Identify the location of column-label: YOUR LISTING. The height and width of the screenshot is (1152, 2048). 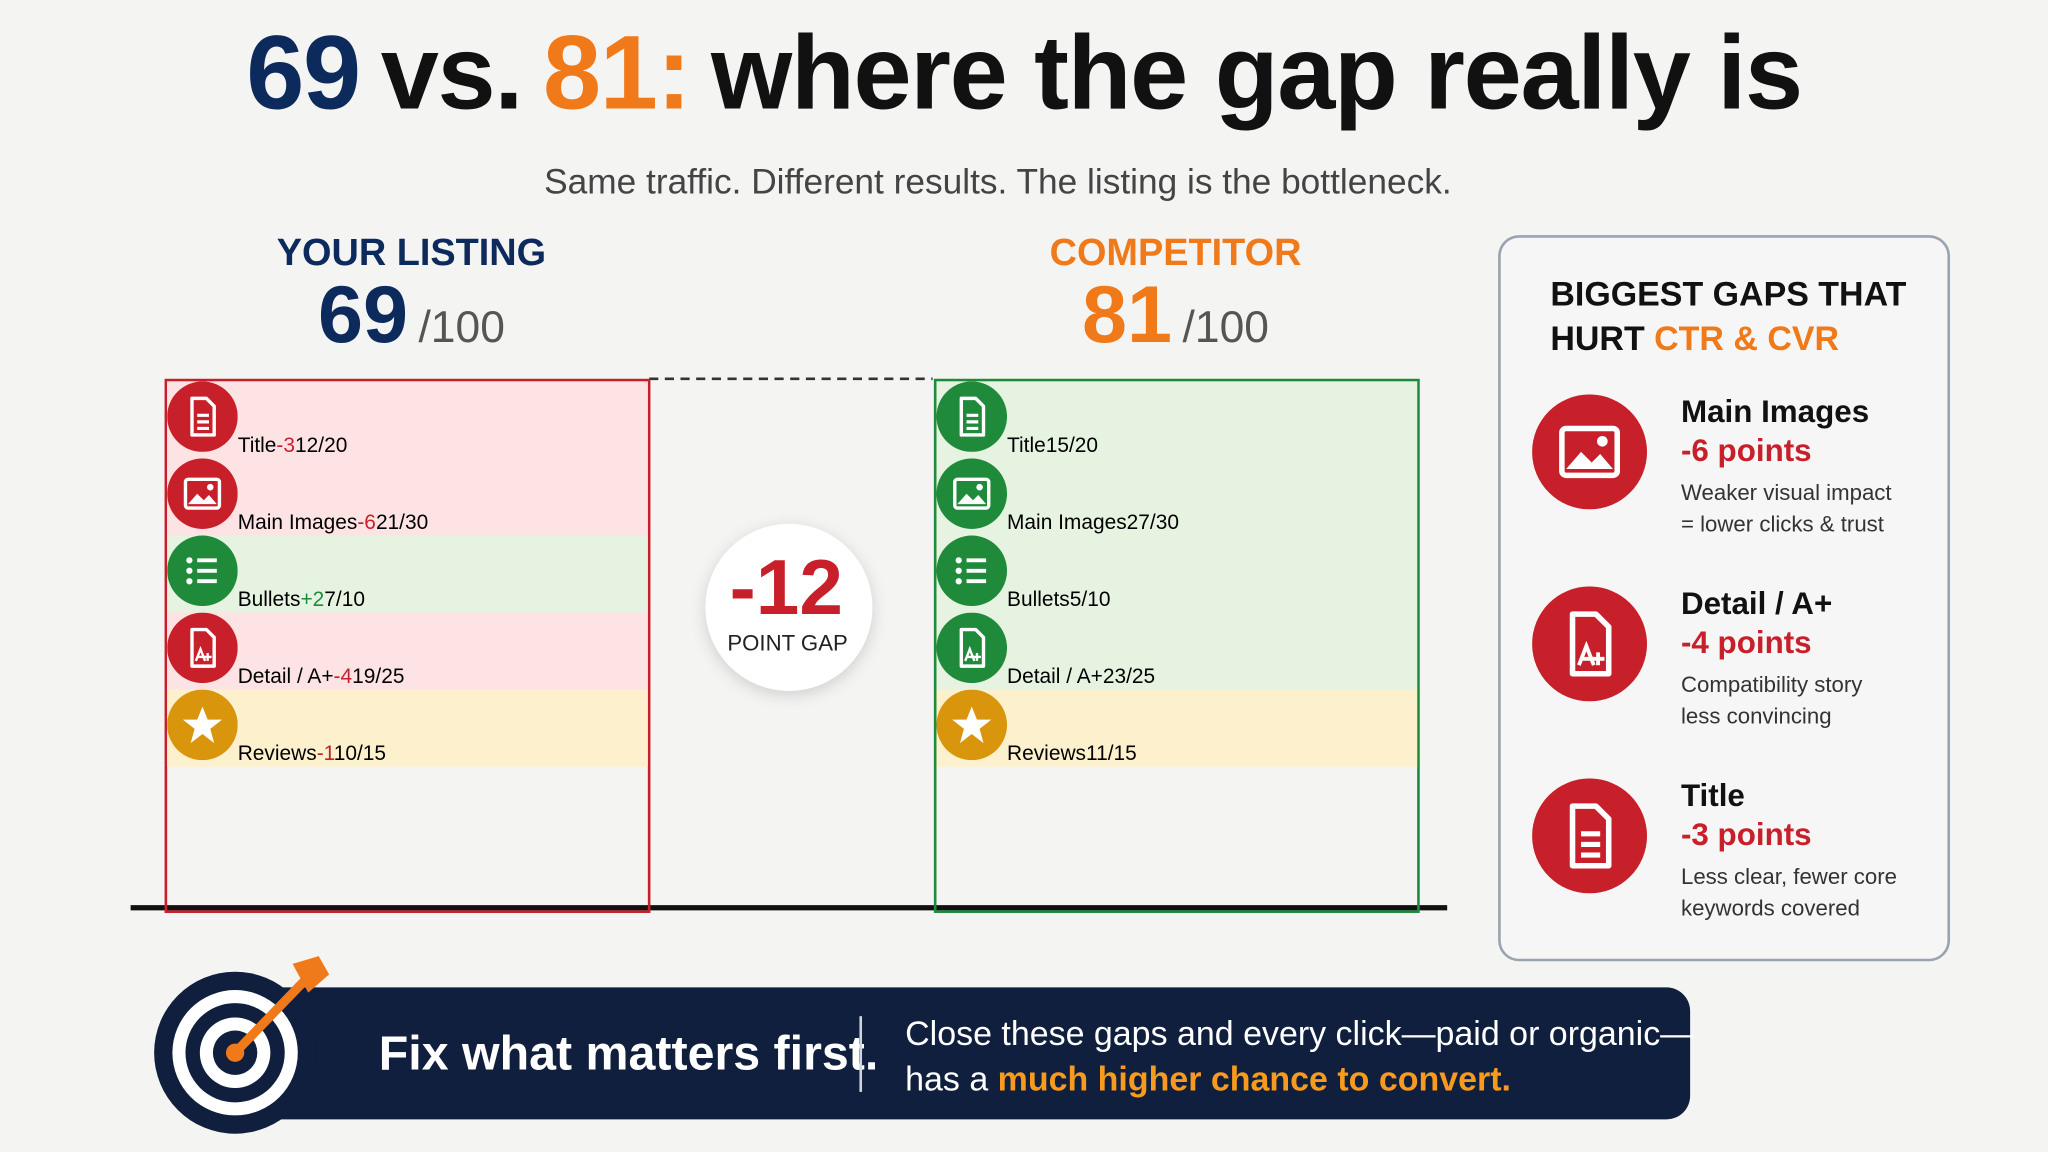
(411, 253).